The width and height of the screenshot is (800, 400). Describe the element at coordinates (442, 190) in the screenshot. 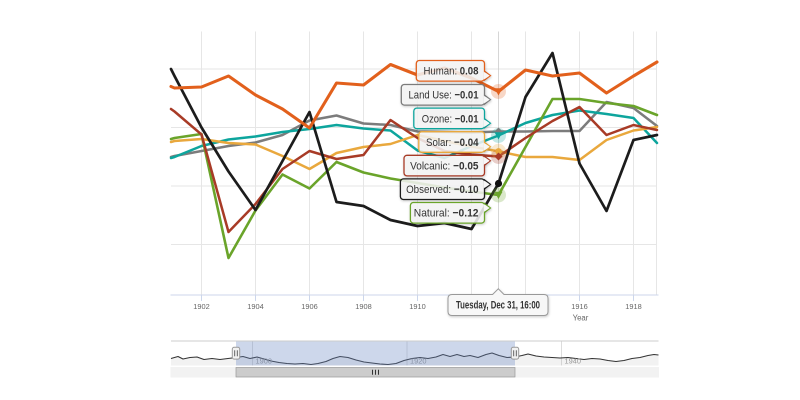

I see `svg-text: Observed: −0.10` at that location.